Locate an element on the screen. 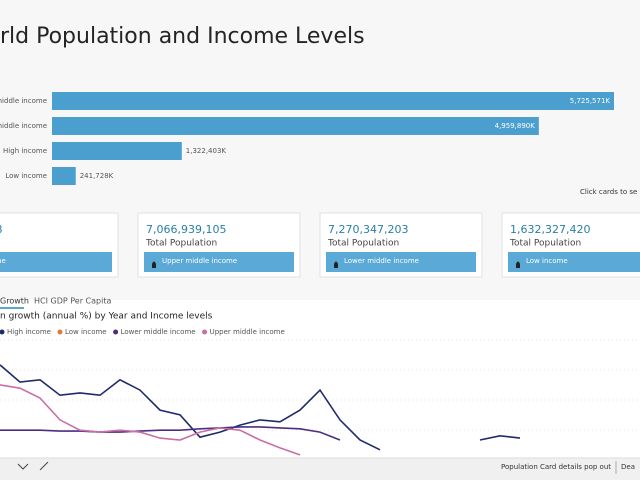 This screenshot has width=640, height=480. card-value: 1,632,327,420 is located at coordinates (550, 229).